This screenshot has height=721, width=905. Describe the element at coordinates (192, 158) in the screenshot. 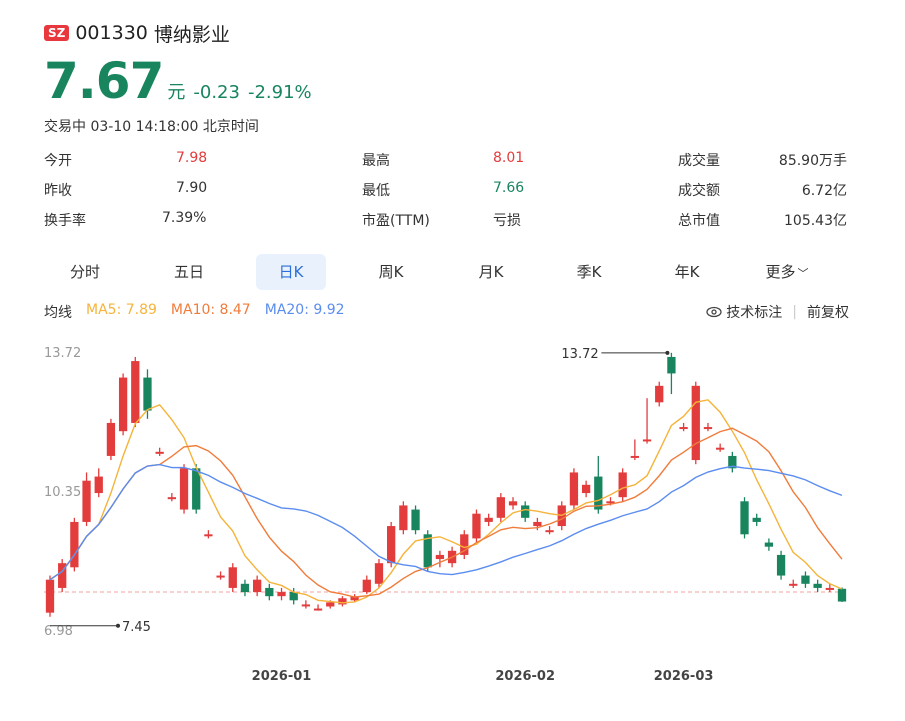

I see `quote-value-open: 7.98` at that location.